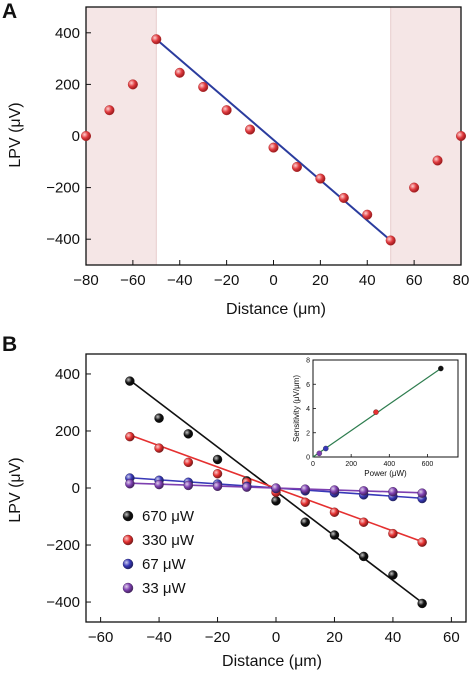 The width and height of the screenshot is (474, 676). Describe the element at coordinates (164, 588) in the screenshot. I see `legend-label: 33 μW` at that location.